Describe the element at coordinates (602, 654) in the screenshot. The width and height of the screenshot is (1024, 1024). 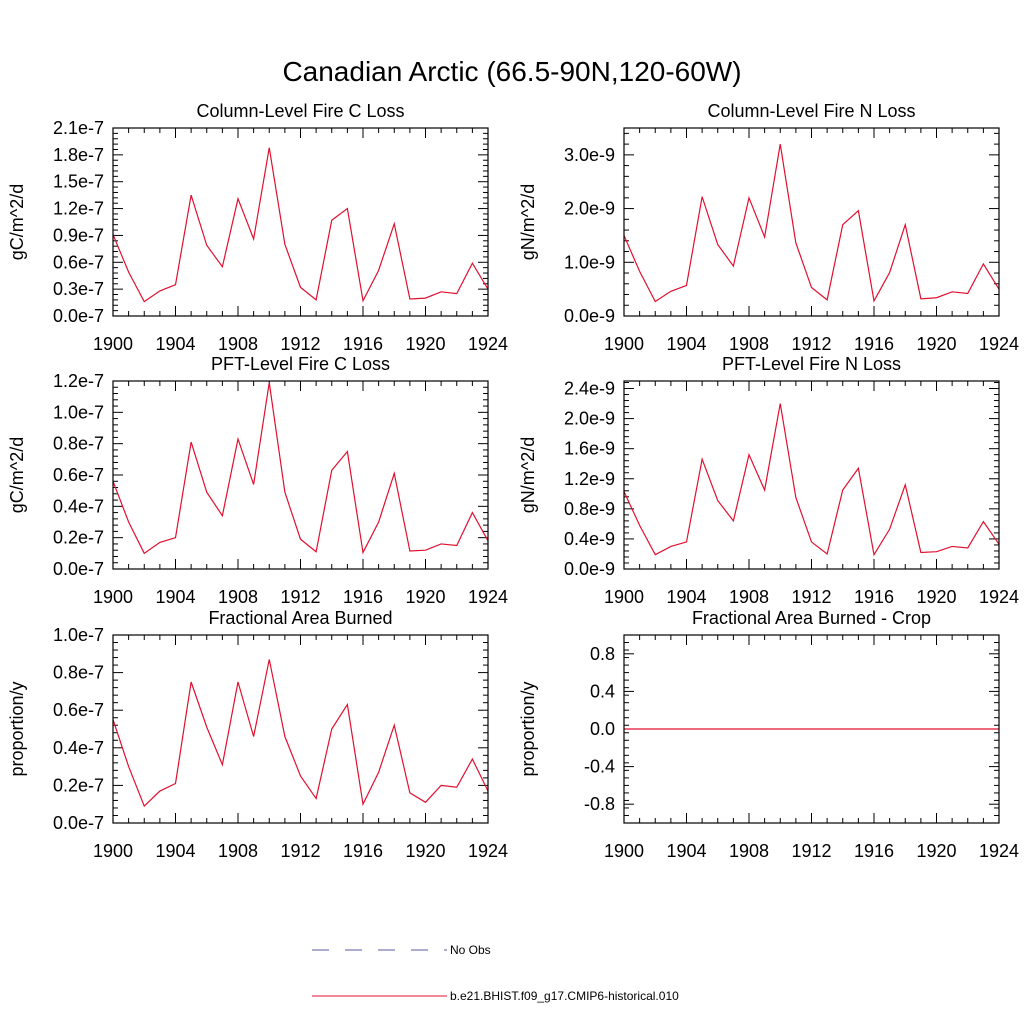
I see `y-tick-label: 0.8` at that location.